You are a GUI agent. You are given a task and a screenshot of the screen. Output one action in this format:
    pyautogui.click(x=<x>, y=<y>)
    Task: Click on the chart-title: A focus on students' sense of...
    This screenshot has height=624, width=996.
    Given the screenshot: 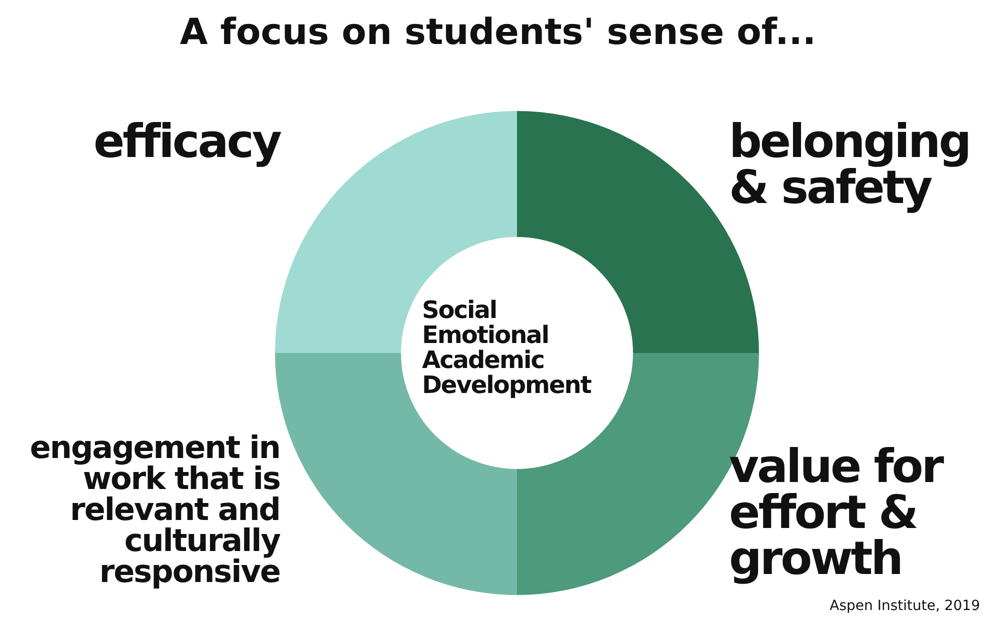 What is the action you would take?
    pyautogui.click(x=498, y=32)
    